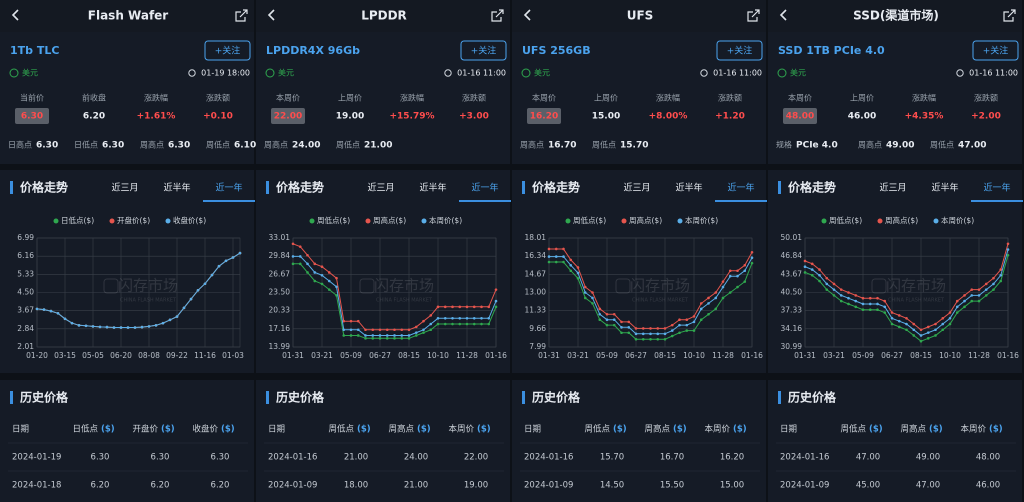  What do you see at coordinates (536, 273) in the screenshot?
I see `y-tick-label: 14.67` at bounding box center [536, 273].